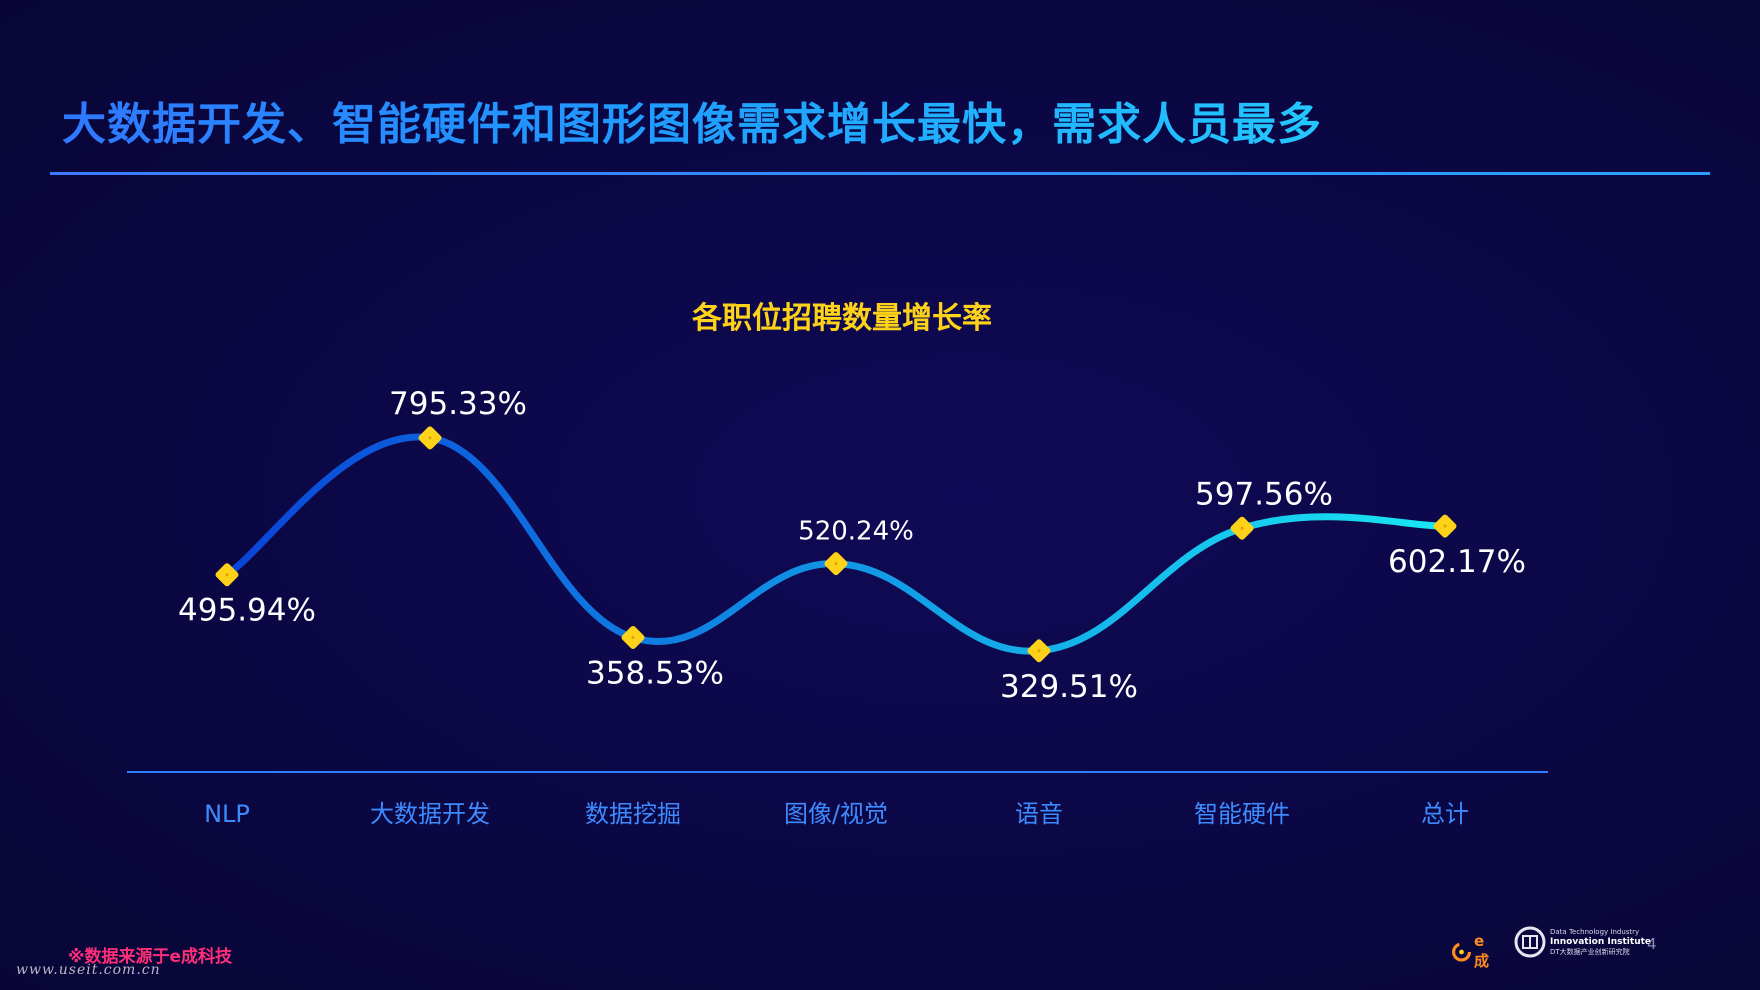  Describe the element at coordinates (1445, 814) in the screenshot. I see `x-tick-label-7: 总计` at that location.